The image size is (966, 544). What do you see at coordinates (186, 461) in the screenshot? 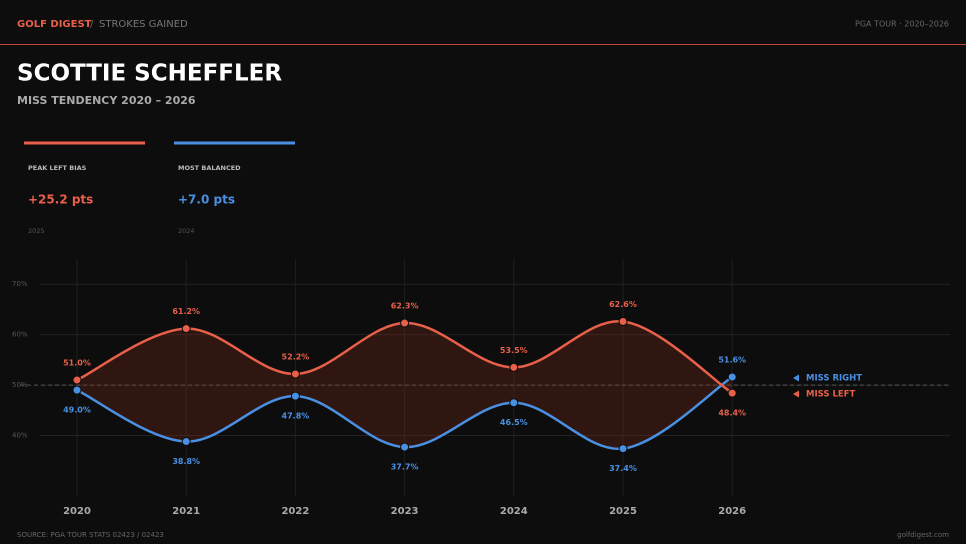
I see `value-label: 38.8%` at bounding box center [186, 461].